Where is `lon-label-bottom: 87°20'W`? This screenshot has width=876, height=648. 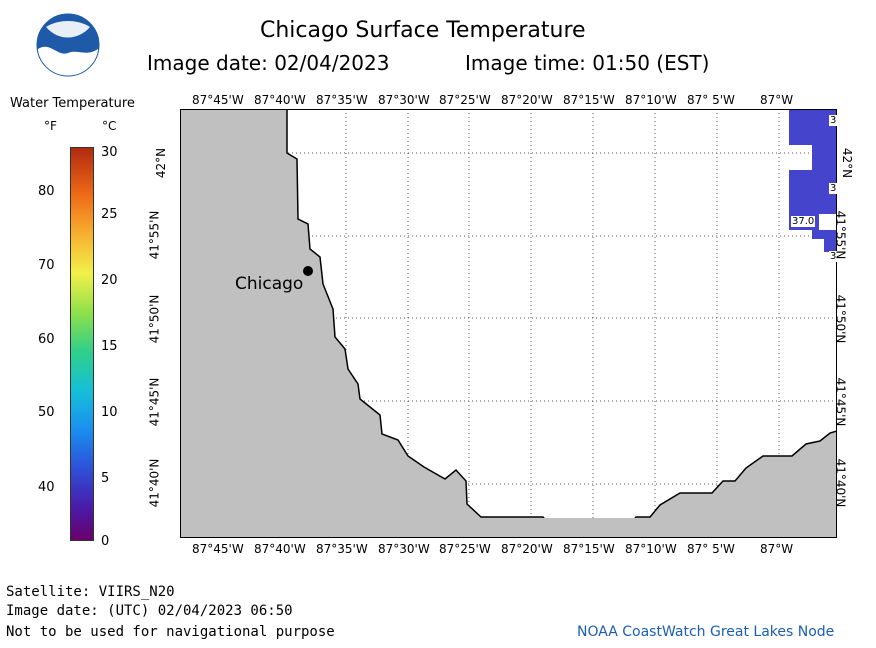
lon-label-bottom: 87°20'W is located at coordinates (527, 549).